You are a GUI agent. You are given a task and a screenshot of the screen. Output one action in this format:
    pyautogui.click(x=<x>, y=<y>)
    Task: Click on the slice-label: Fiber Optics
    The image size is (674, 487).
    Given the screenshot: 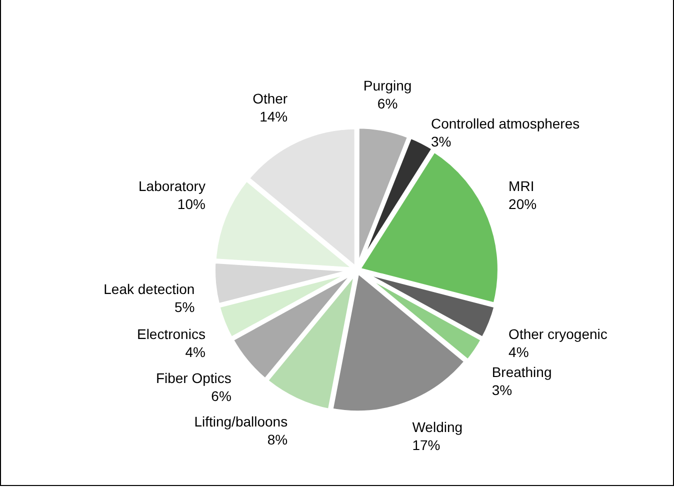 What is the action you would take?
    pyautogui.click(x=194, y=378)
    